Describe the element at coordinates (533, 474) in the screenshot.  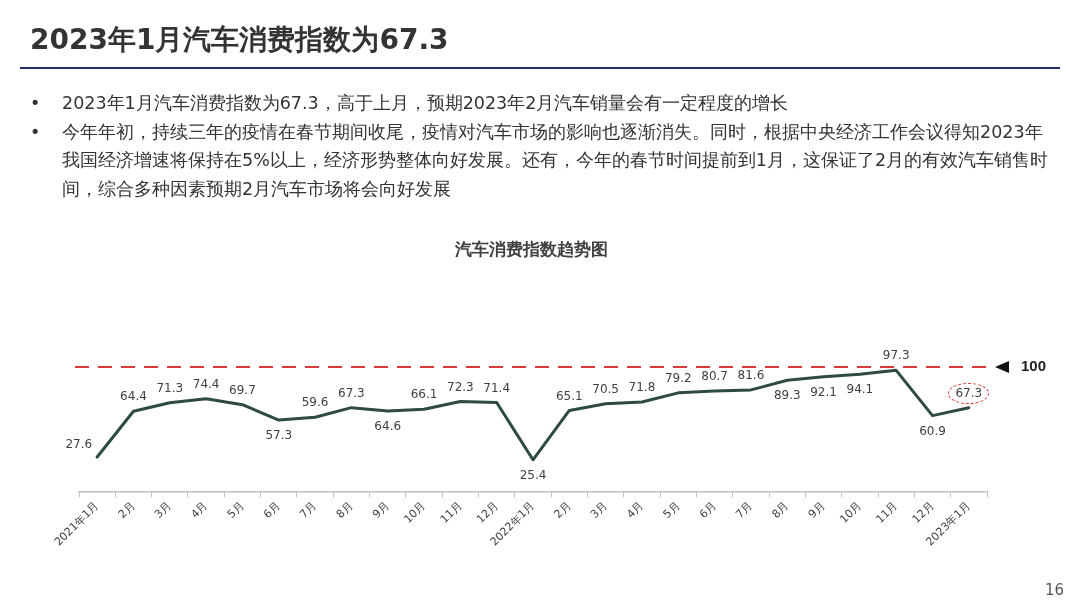
I see `data-label: 25.4` at that location.